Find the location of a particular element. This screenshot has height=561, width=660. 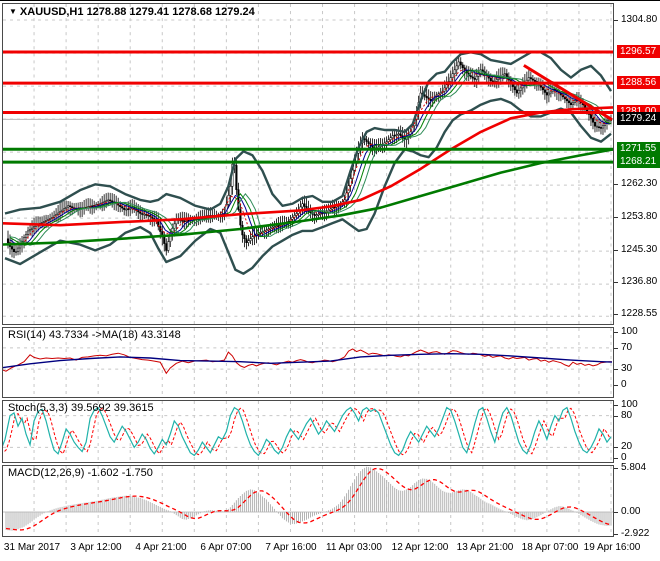

macd-panel: MACD(12,26,9) -1.602 -1.750 is located at coordinates (308, 501).